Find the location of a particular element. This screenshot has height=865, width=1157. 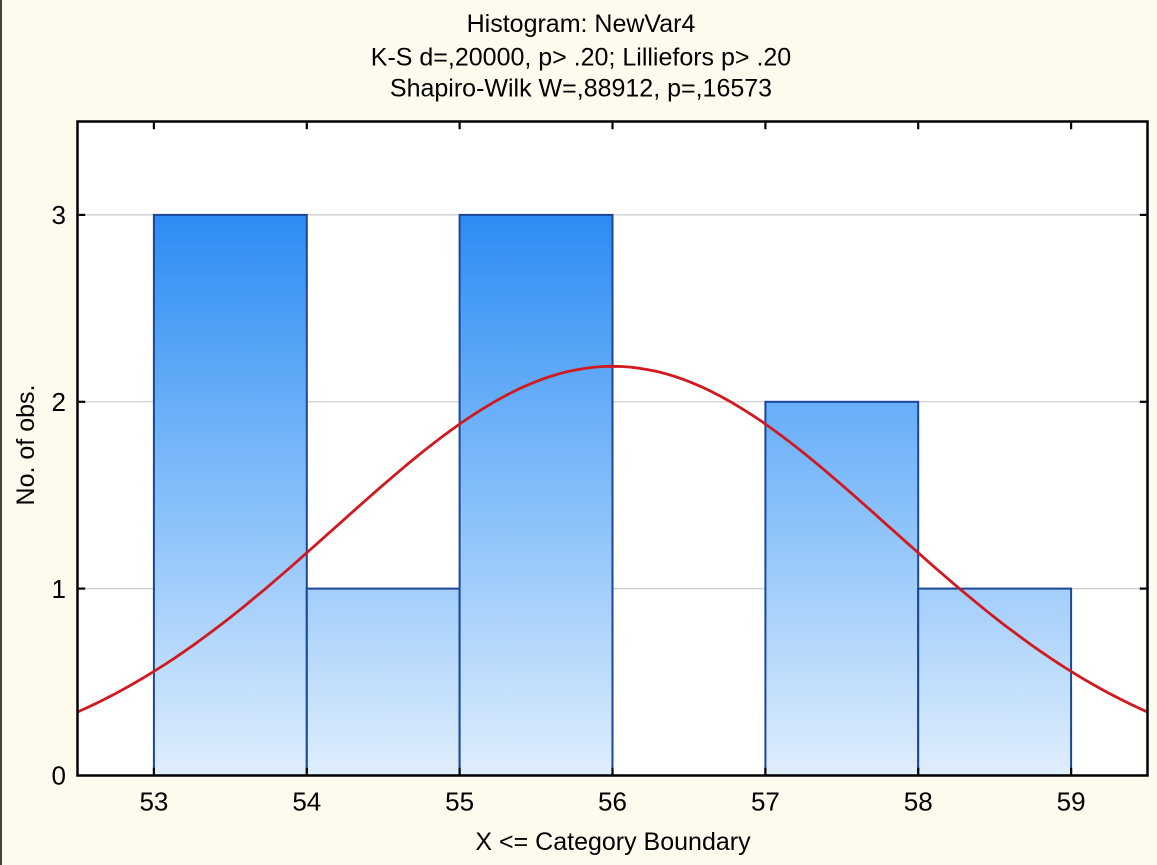

svg-text: Histogram: NewVar4 is located at coordinates (581, 24).